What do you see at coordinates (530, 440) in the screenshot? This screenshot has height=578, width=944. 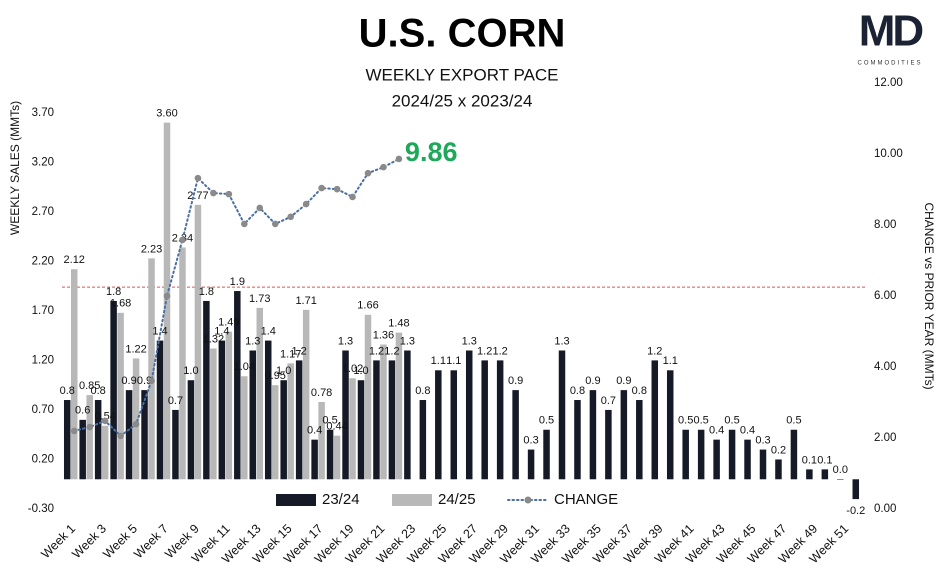 I see `data-label: 0.3` at bounding box center [530, 440].